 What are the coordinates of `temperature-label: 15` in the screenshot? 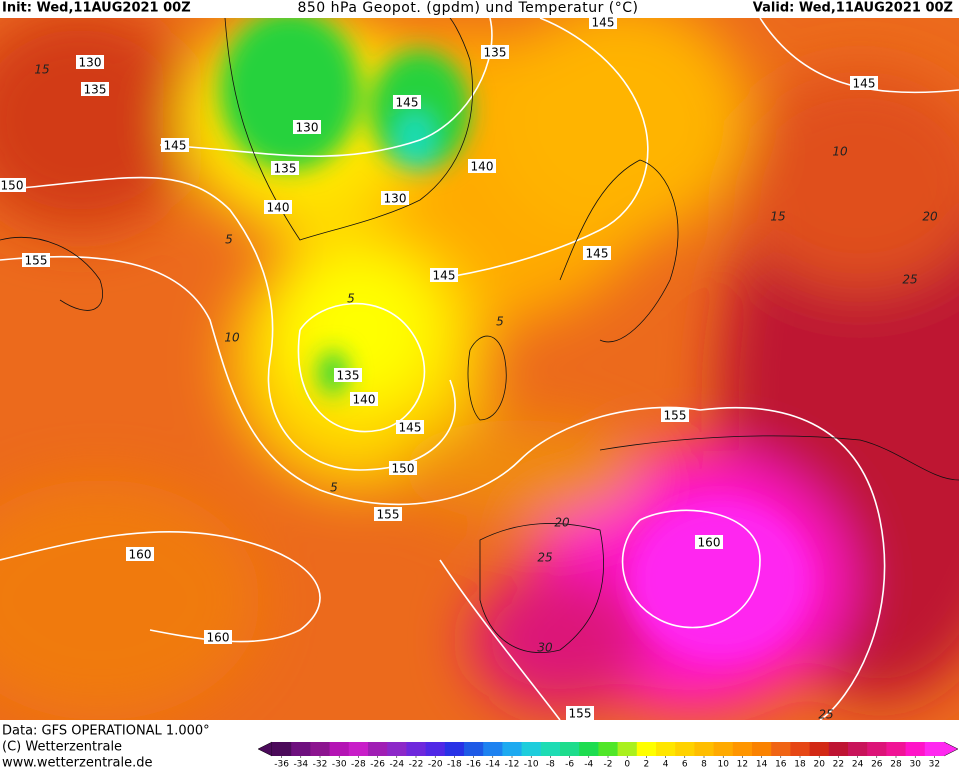 It's located at (777, 217).